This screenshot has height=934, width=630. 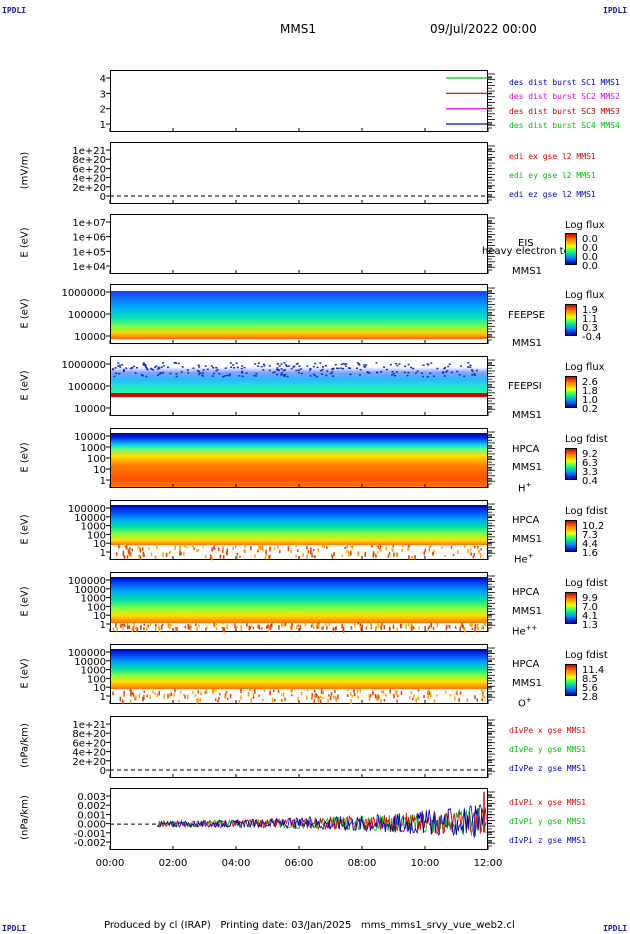 What do you see at coordinates (522, 704) in the screenshot?
I see `species-name: O` at bounding box center [522, 704].